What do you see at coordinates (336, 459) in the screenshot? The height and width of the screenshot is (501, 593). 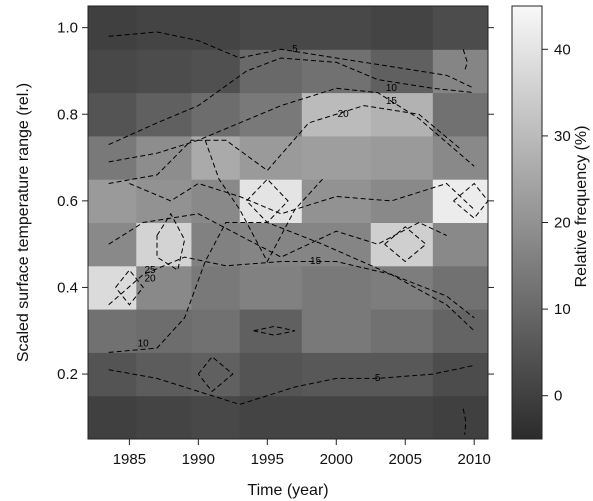 I see `x-tick-label: 2000` at bounding box center [336, 459].